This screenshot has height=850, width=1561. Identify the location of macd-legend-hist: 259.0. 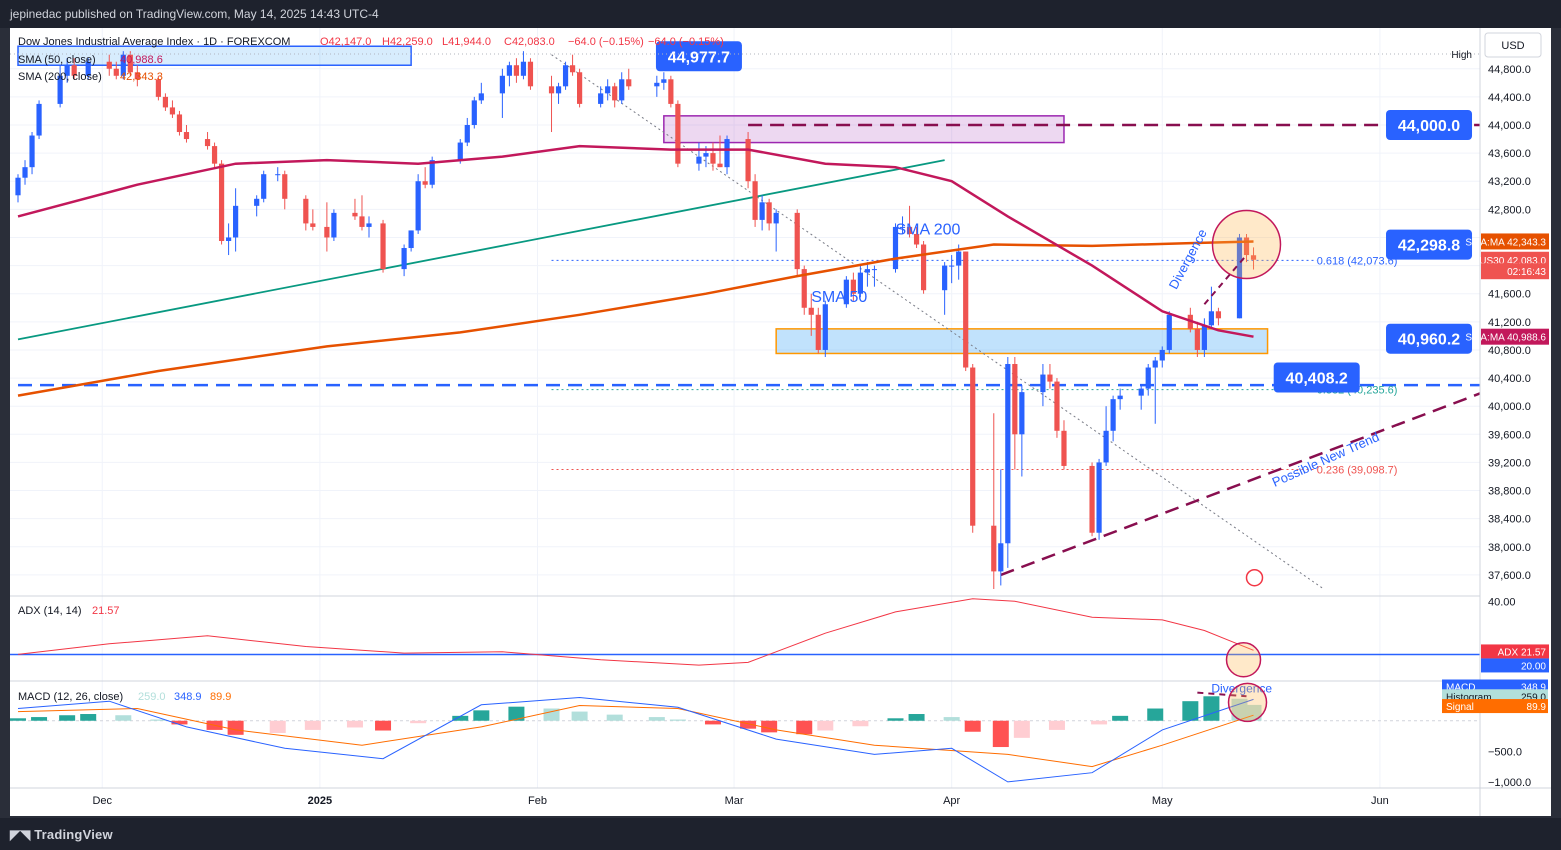
(152, 697).